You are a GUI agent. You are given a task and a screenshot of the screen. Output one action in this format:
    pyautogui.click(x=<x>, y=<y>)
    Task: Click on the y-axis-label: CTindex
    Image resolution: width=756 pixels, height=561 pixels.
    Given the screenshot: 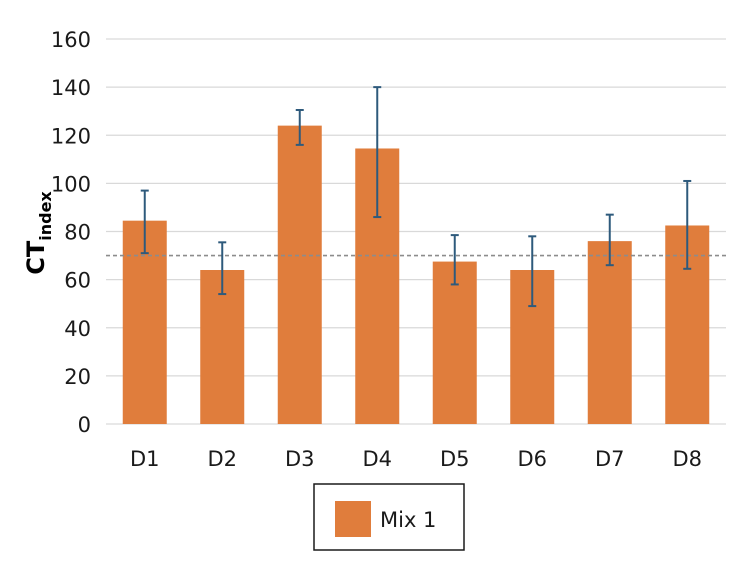 What is the action you would take?
    pyautogui.click(x=38, y=233)
    